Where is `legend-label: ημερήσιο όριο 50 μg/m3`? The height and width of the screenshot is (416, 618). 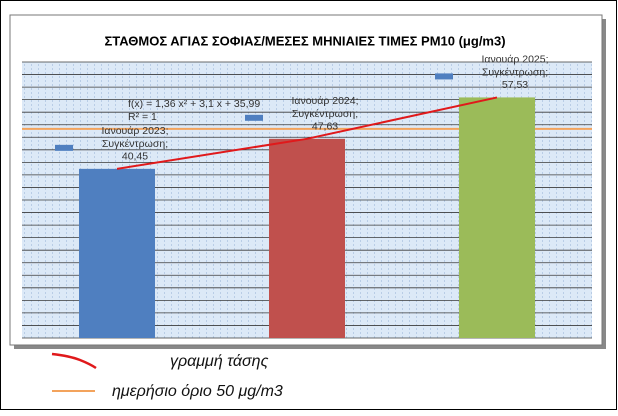
legend-label: ημερήσιο όριο 50 μg/m3 is located at coordinates (197, 391).